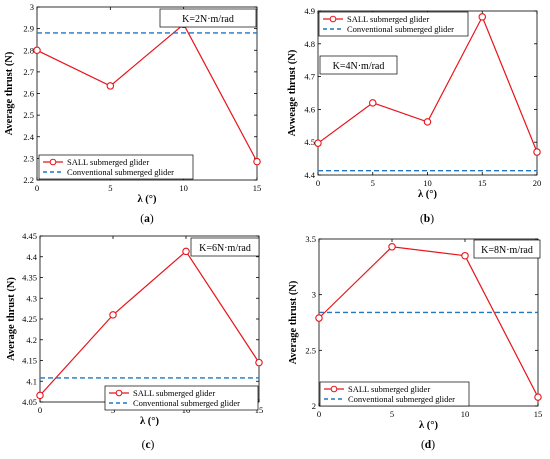 The height and width of the screenshot is (459, 550). I want to click on panel-label: (d), so click(428, 445).